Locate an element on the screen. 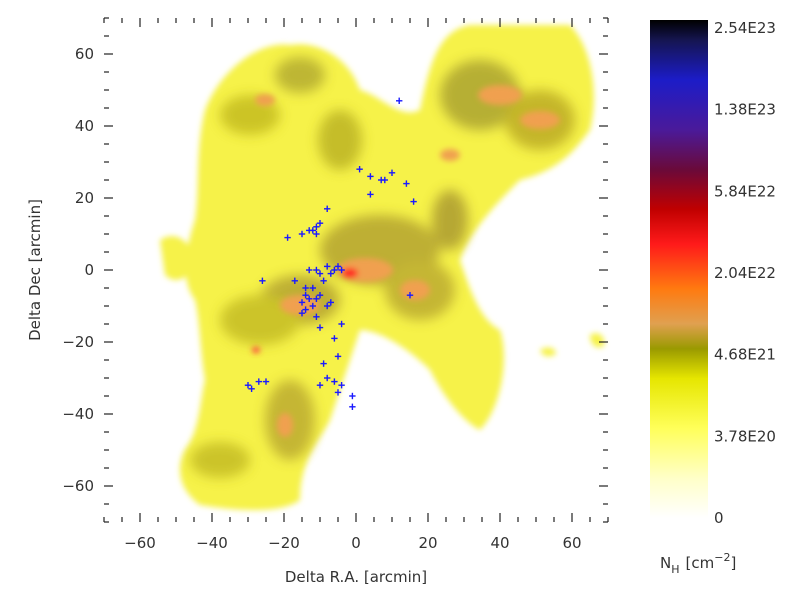  y-axis-label: Delta Dec [arcmin] is located at coordinates (35, 270).